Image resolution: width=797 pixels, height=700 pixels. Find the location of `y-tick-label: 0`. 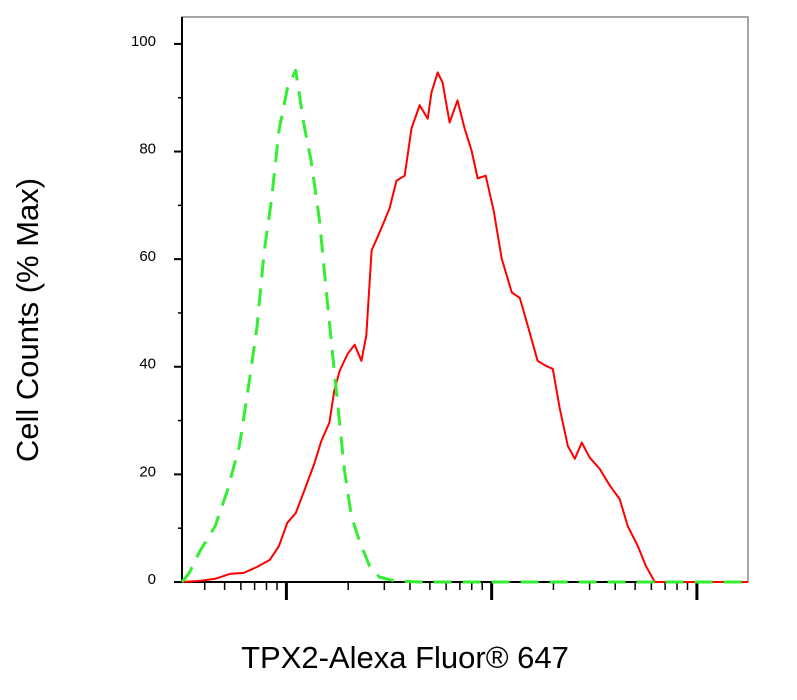

y-tick-label: 0 is located at coordinates (152, 579).